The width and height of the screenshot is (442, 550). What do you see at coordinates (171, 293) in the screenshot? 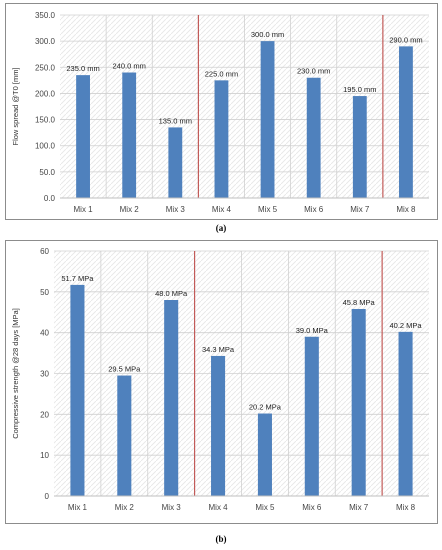
I see `data-label: 48.0 MPa` at bounding box center [171, 293].